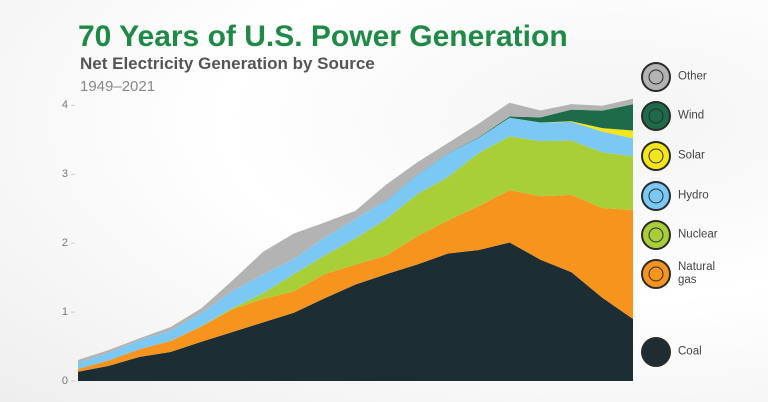  What do you see at coordinates (698, 234) in the screenshot?
I see `legend-label: Nuclear` at bounding box center [698, 234].